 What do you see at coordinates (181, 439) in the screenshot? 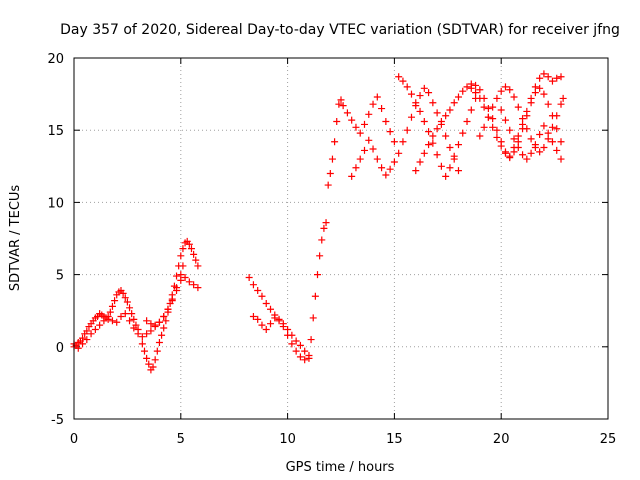
I see `x-tick-label: 5` at bounding box center [181, 439].